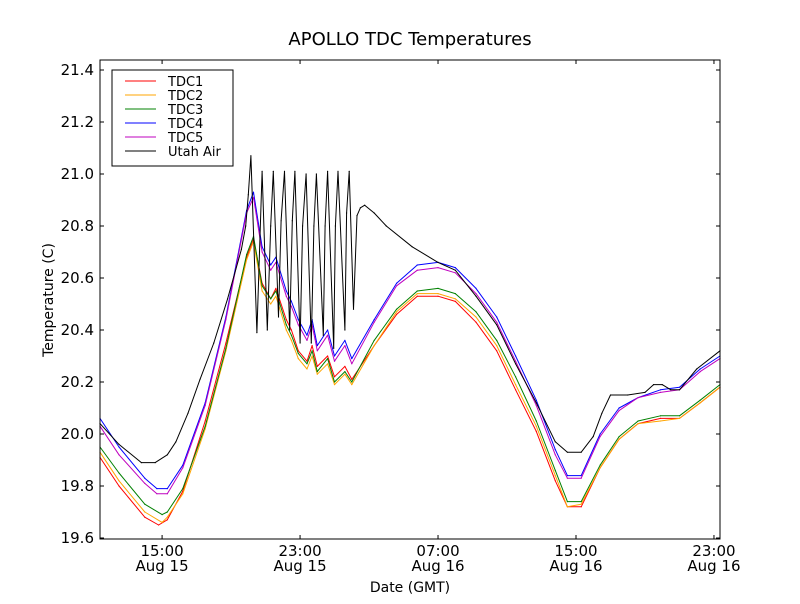 Image resolution: width=800 pixels, height=604 pixels. What do you see at coordinates (77, 278) in the screenshot?
I see `y-tick-label: 20.6` at bounding box center [77, 278].